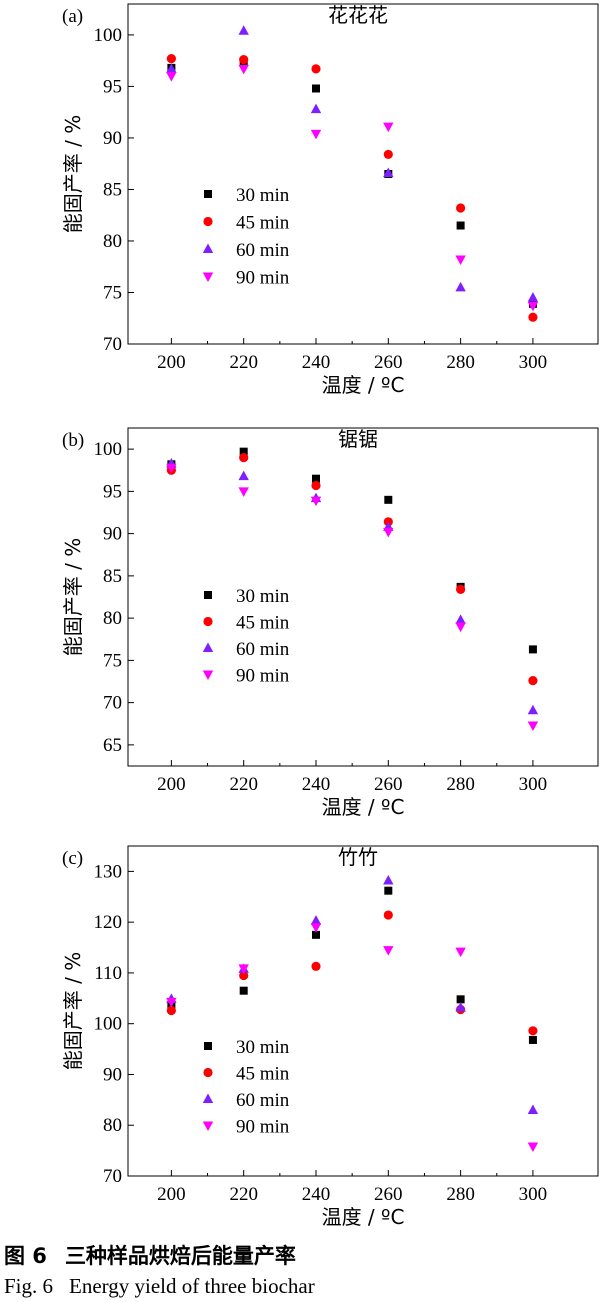  Describe the element at coordinates (73, 1011) in the screenshot. I see `y-axis-label: 能固产率 / %` at that location.